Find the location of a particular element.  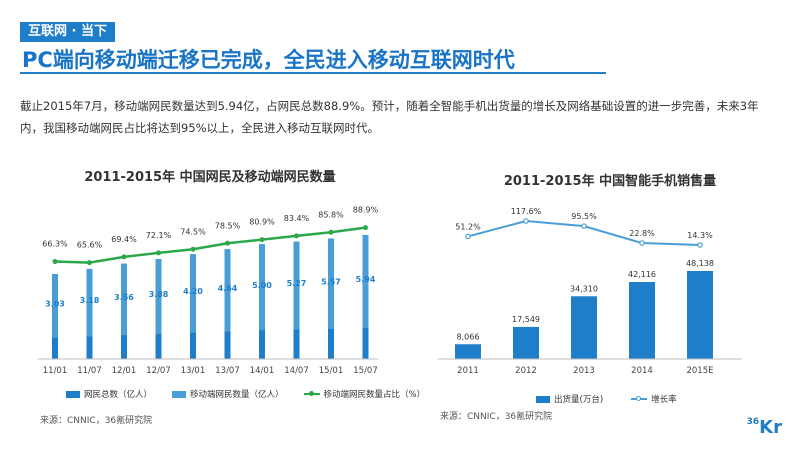

bar-mobile-14/01 is located at coordinates (262, 287).